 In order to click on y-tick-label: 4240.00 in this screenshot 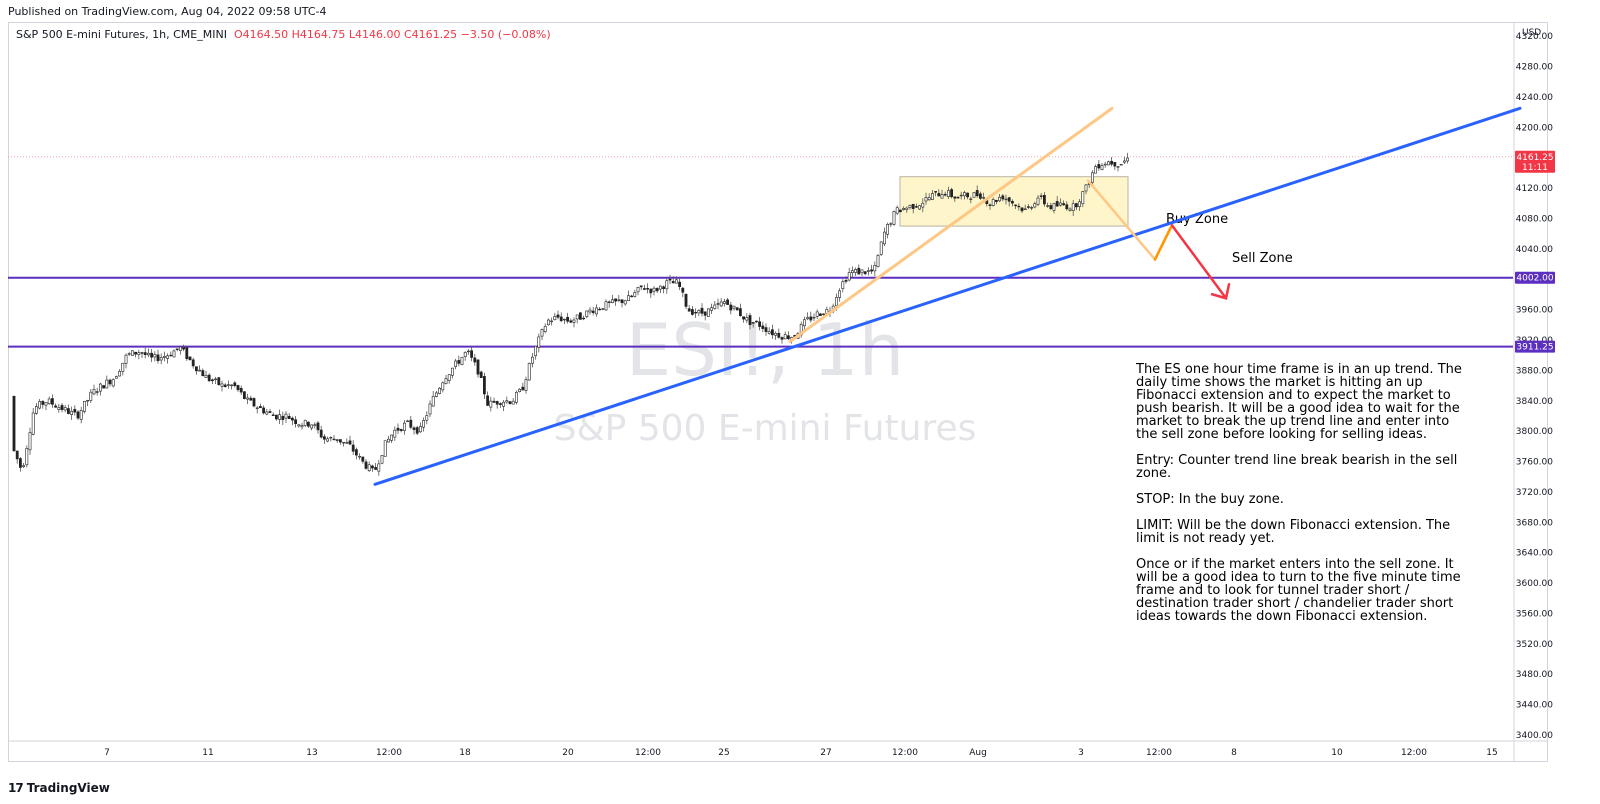, I will do `click(1534, 98)`.